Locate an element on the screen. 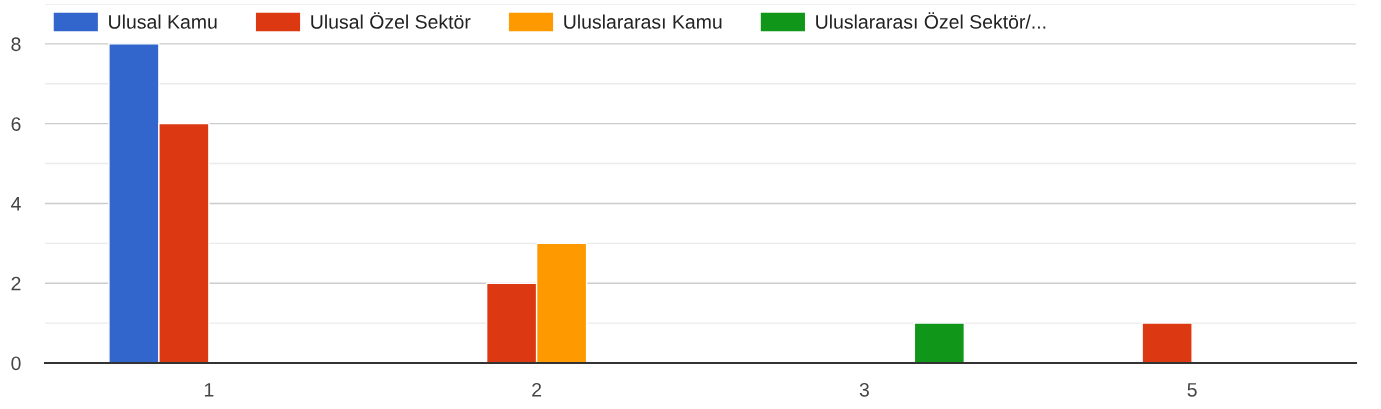  legend-label: Ulusal Kamu is located at coordinates (163, 21).